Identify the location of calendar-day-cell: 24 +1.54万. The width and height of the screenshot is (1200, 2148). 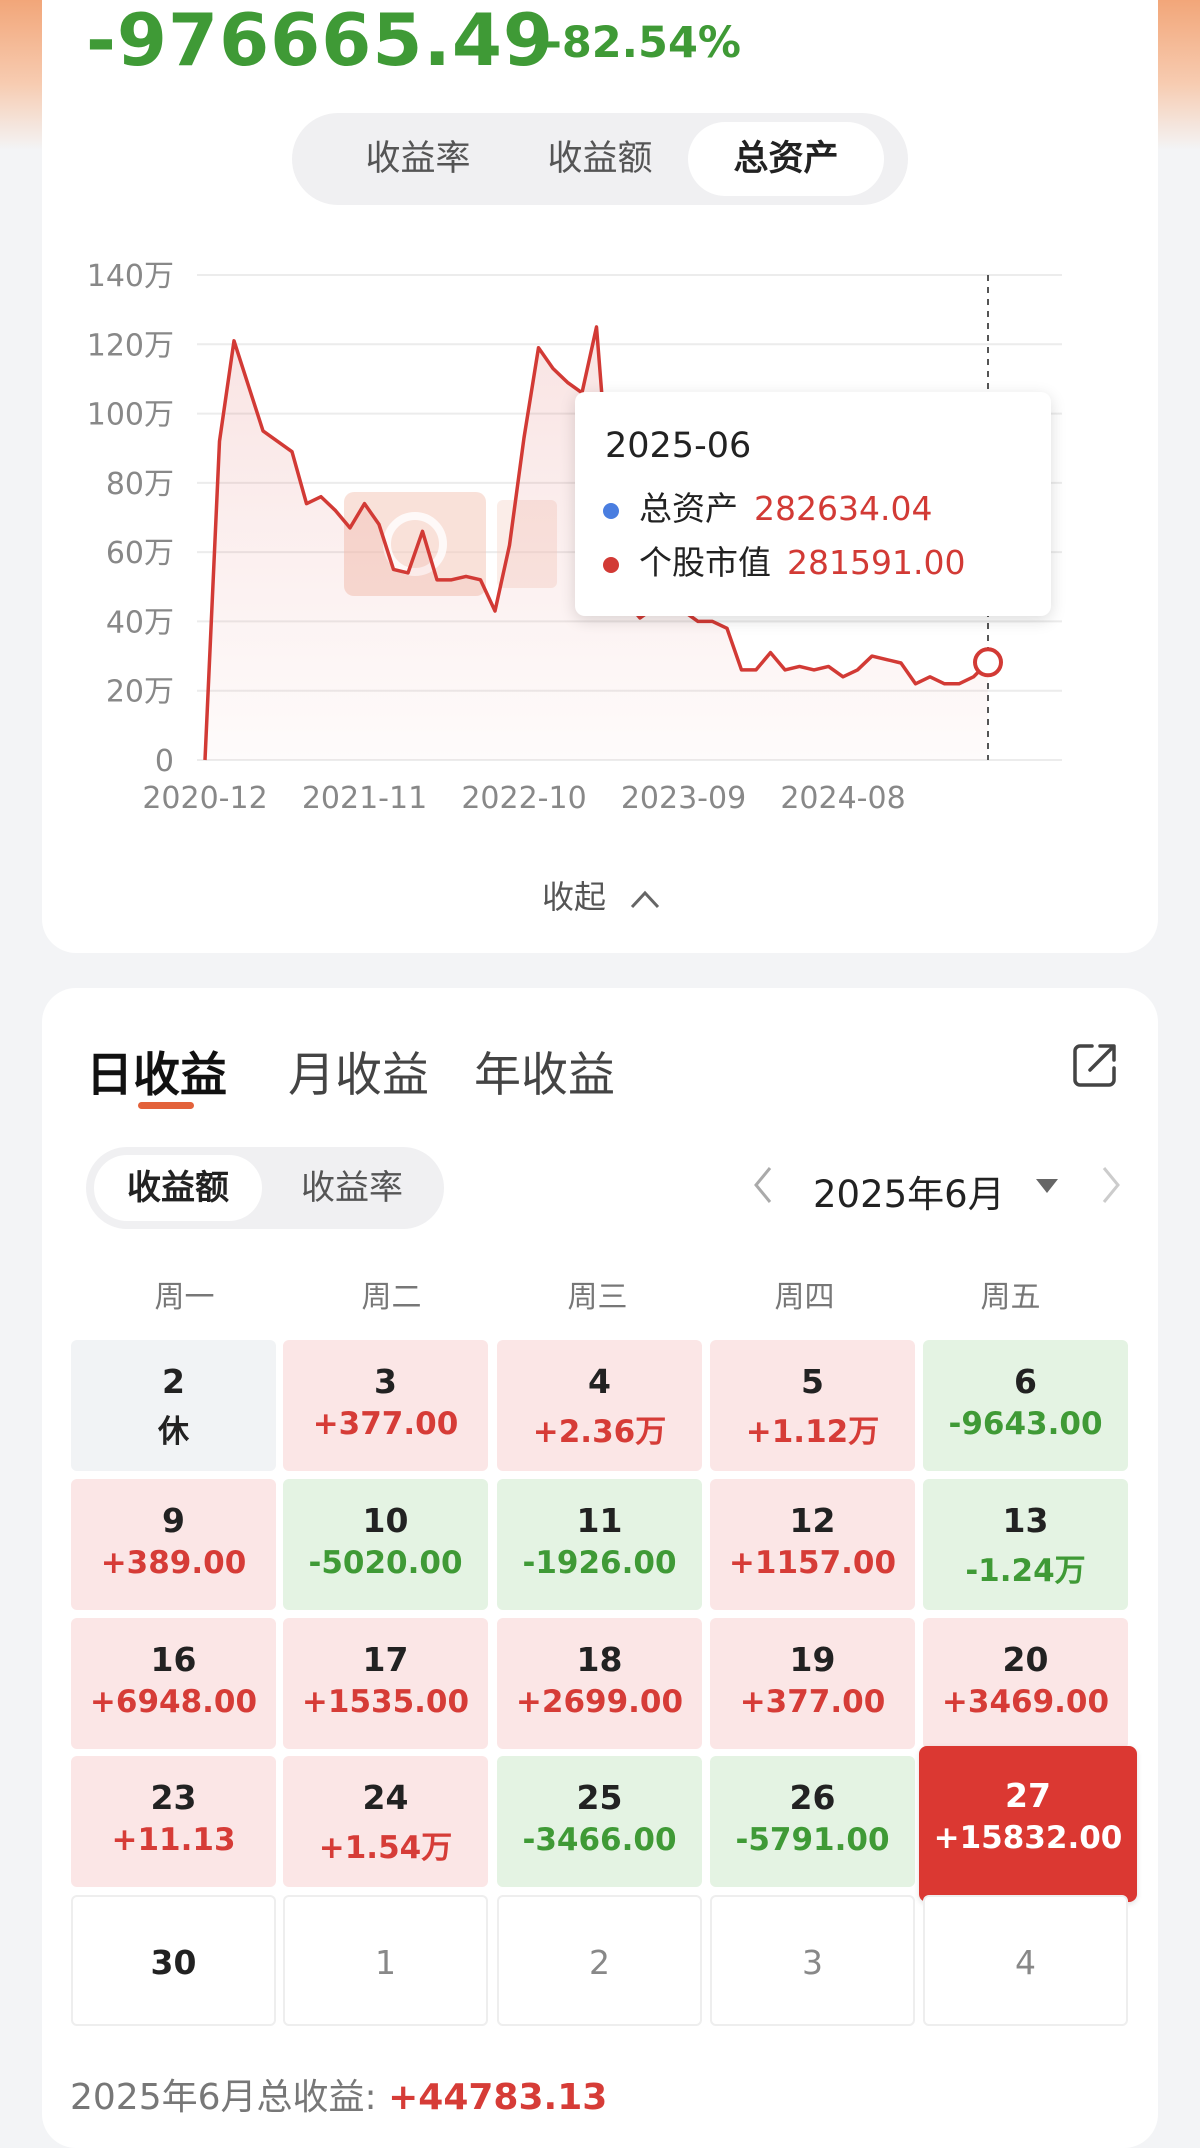
(385, 1821).